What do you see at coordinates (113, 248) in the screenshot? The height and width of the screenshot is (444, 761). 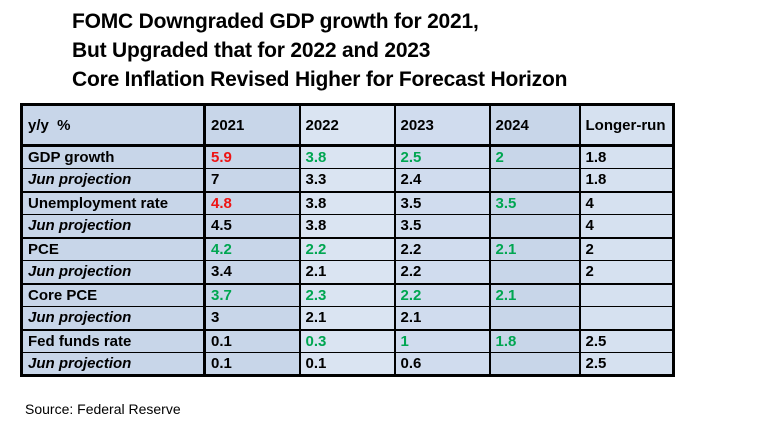 I see `row-label-cell: PCE` at bounding box center [113, 248].